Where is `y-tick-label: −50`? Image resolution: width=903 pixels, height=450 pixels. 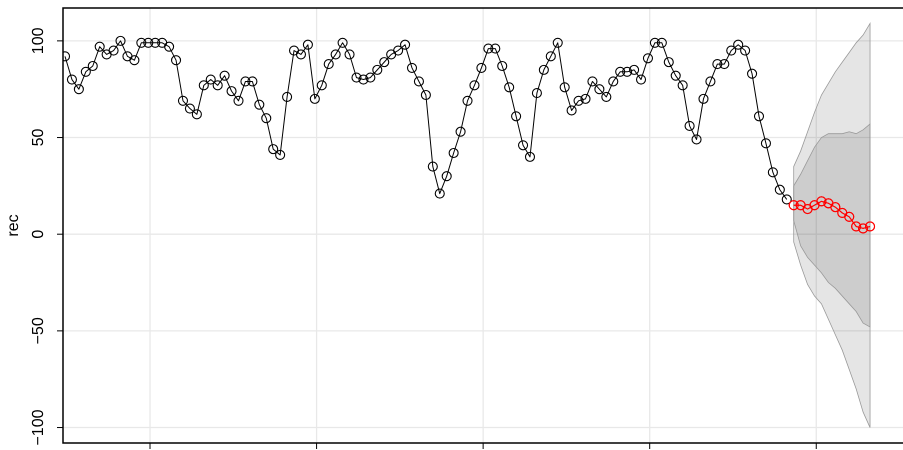 y-tick-label: −50 is located at coordinates (38, 330).